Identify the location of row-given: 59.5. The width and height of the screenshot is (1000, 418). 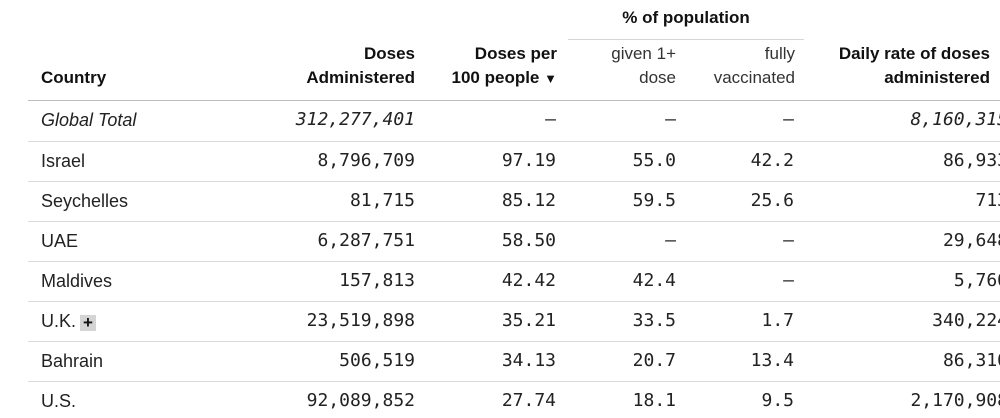
(654, 200).